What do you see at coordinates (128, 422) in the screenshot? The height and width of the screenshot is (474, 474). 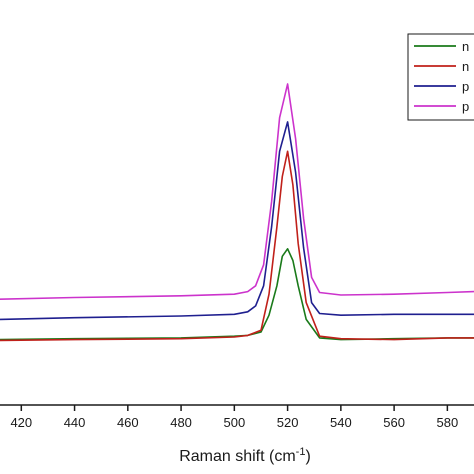 I see `x-tick-label: 460` at bounding box center [128, 422].